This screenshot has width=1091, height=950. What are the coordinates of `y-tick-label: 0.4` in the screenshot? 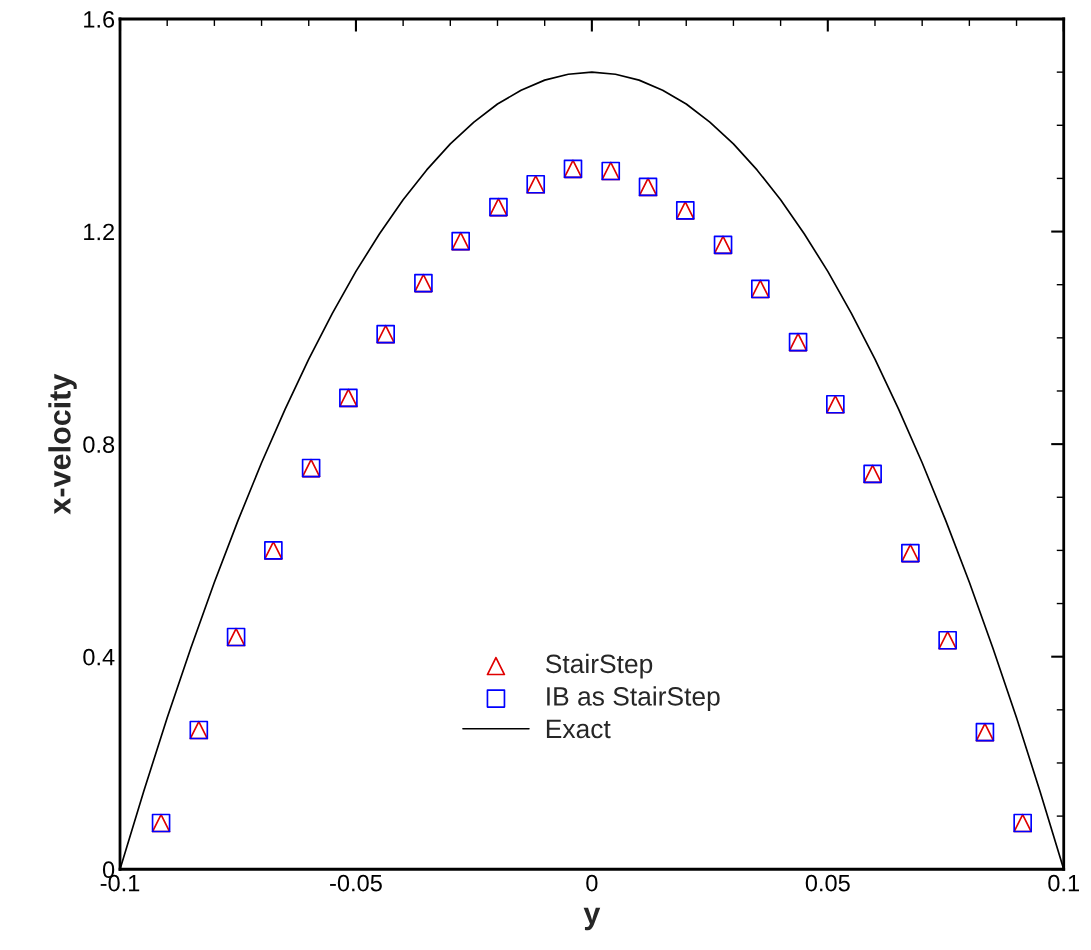 It's located at (99, 657).